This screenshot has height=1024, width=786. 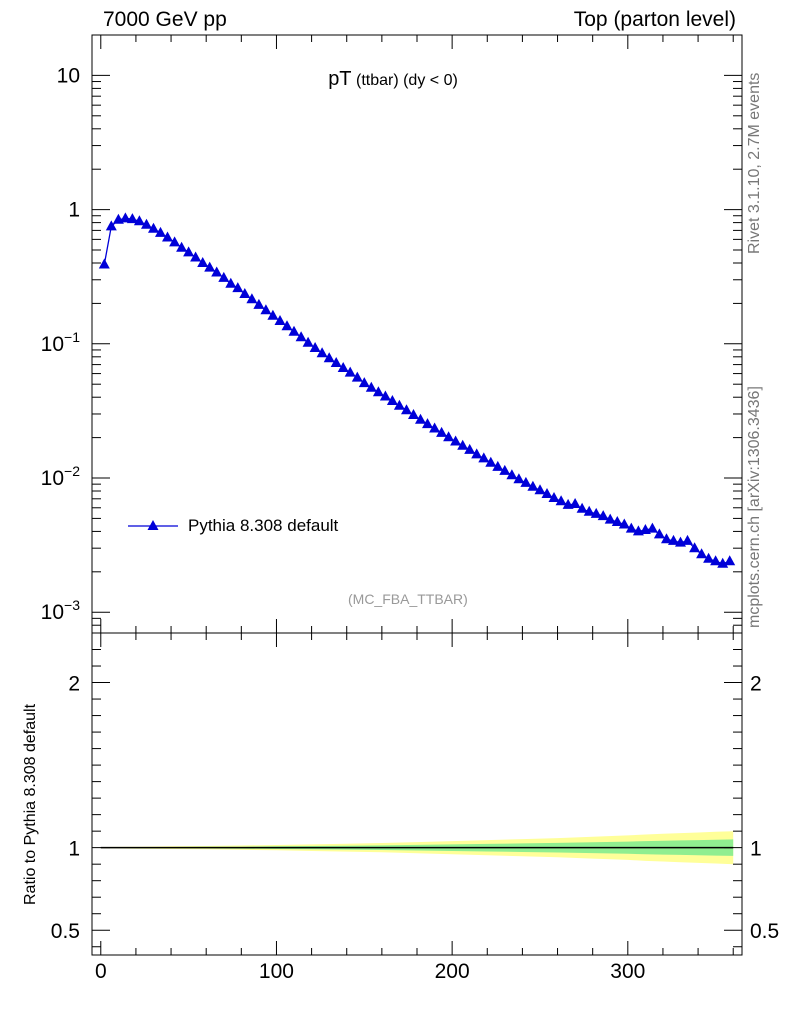 What do you see at coordinates (101, 971) in the screenshot?
I see `x-tick-label: 0` at bounding box center [101, 971].